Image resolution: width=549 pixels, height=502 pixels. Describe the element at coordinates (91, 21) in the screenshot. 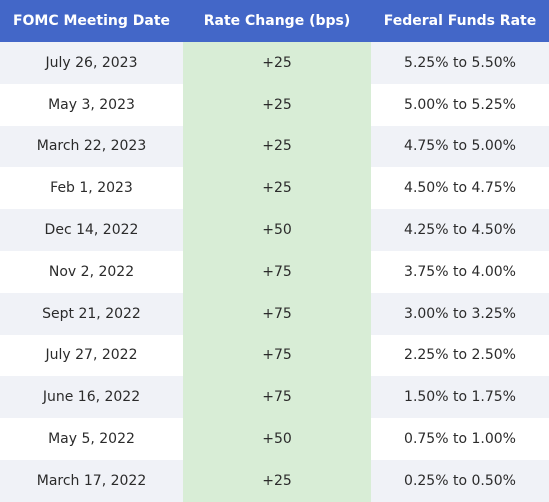

I see `header-meeting-date: FOMC Meeting Date` at that location.